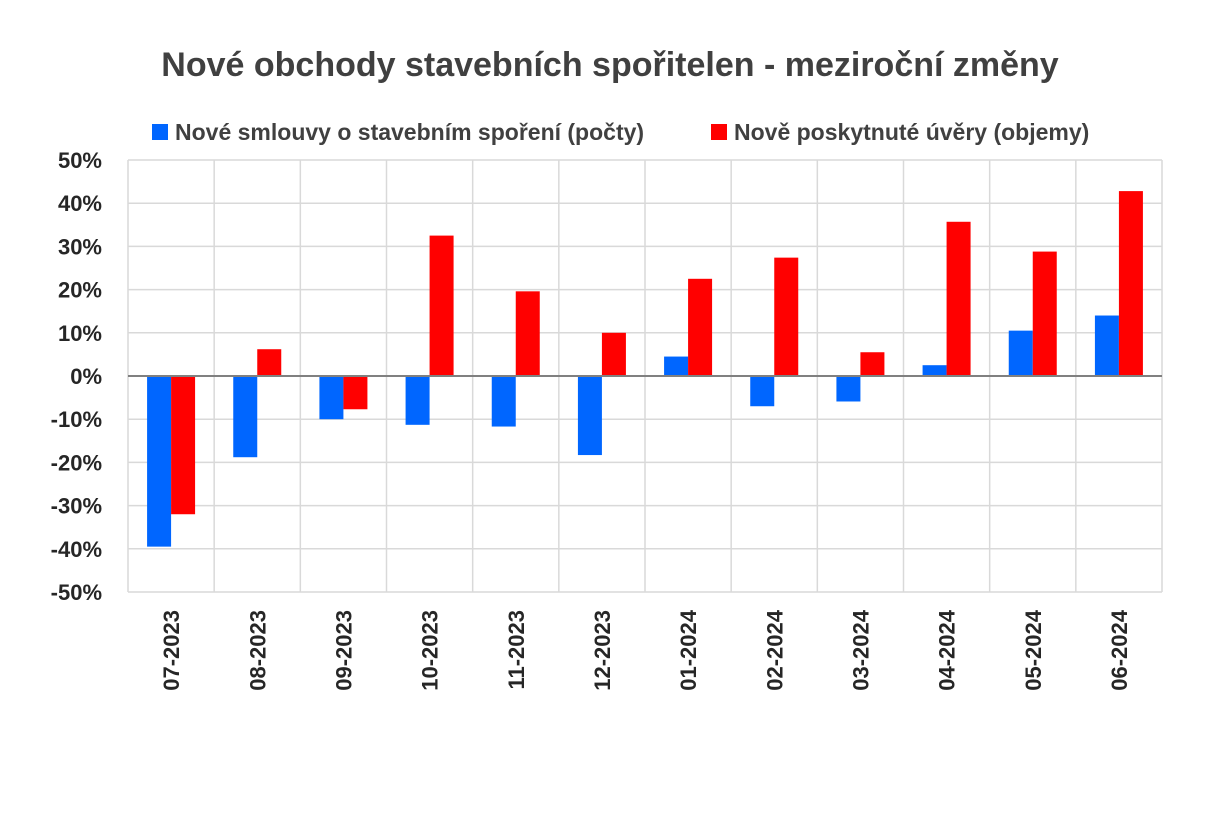 This screenshot has width=1208, height=818. Describe the element at coordinates (1119, 650) in the screenshot. I see `x-tick-label: 06-2024` at that location.